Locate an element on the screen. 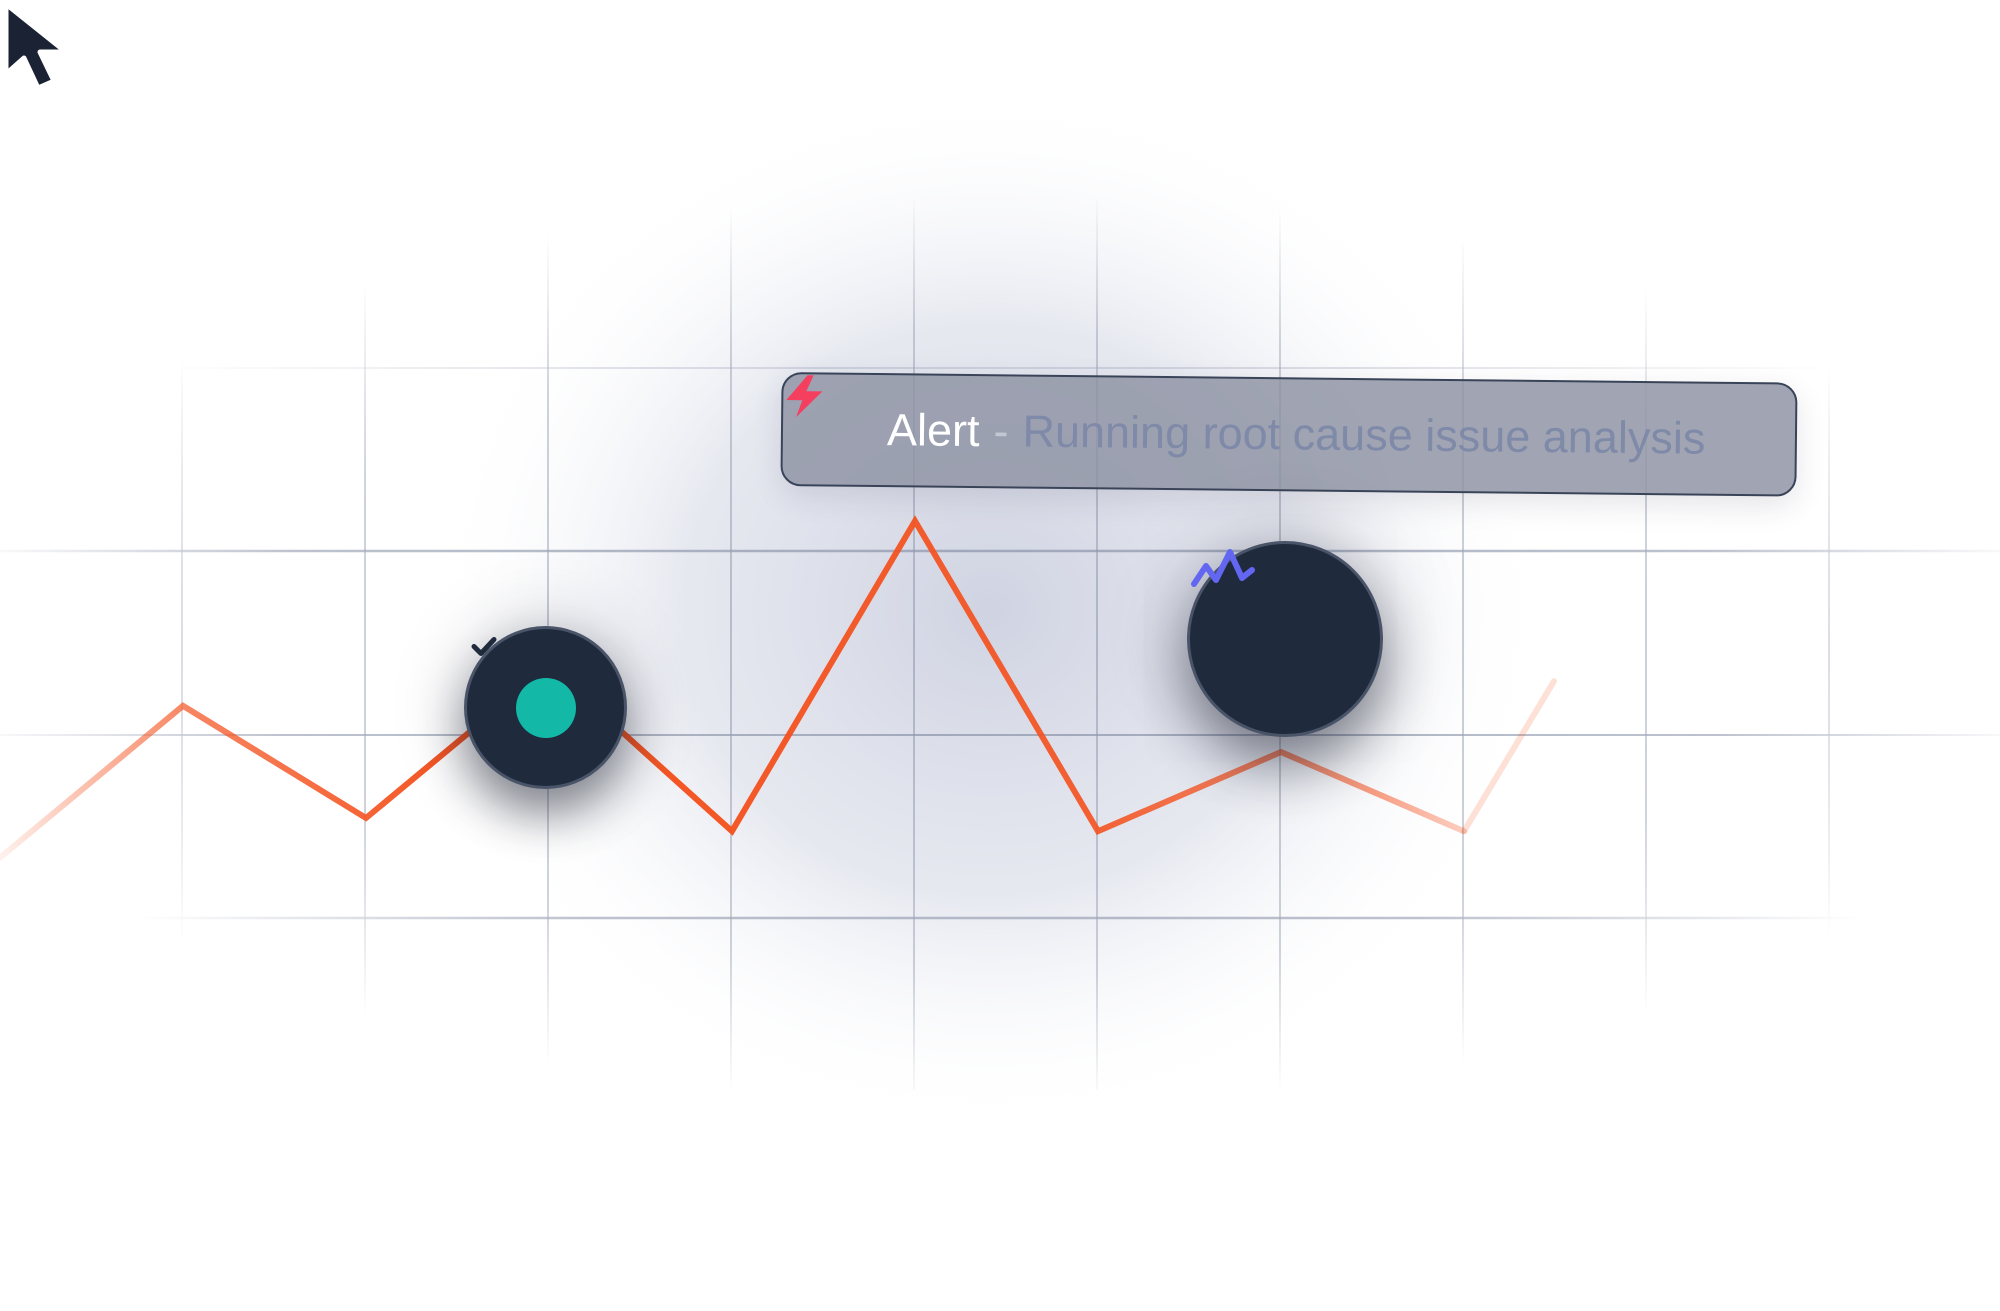  alert-title: Alert is located at coordinates (933, 430).